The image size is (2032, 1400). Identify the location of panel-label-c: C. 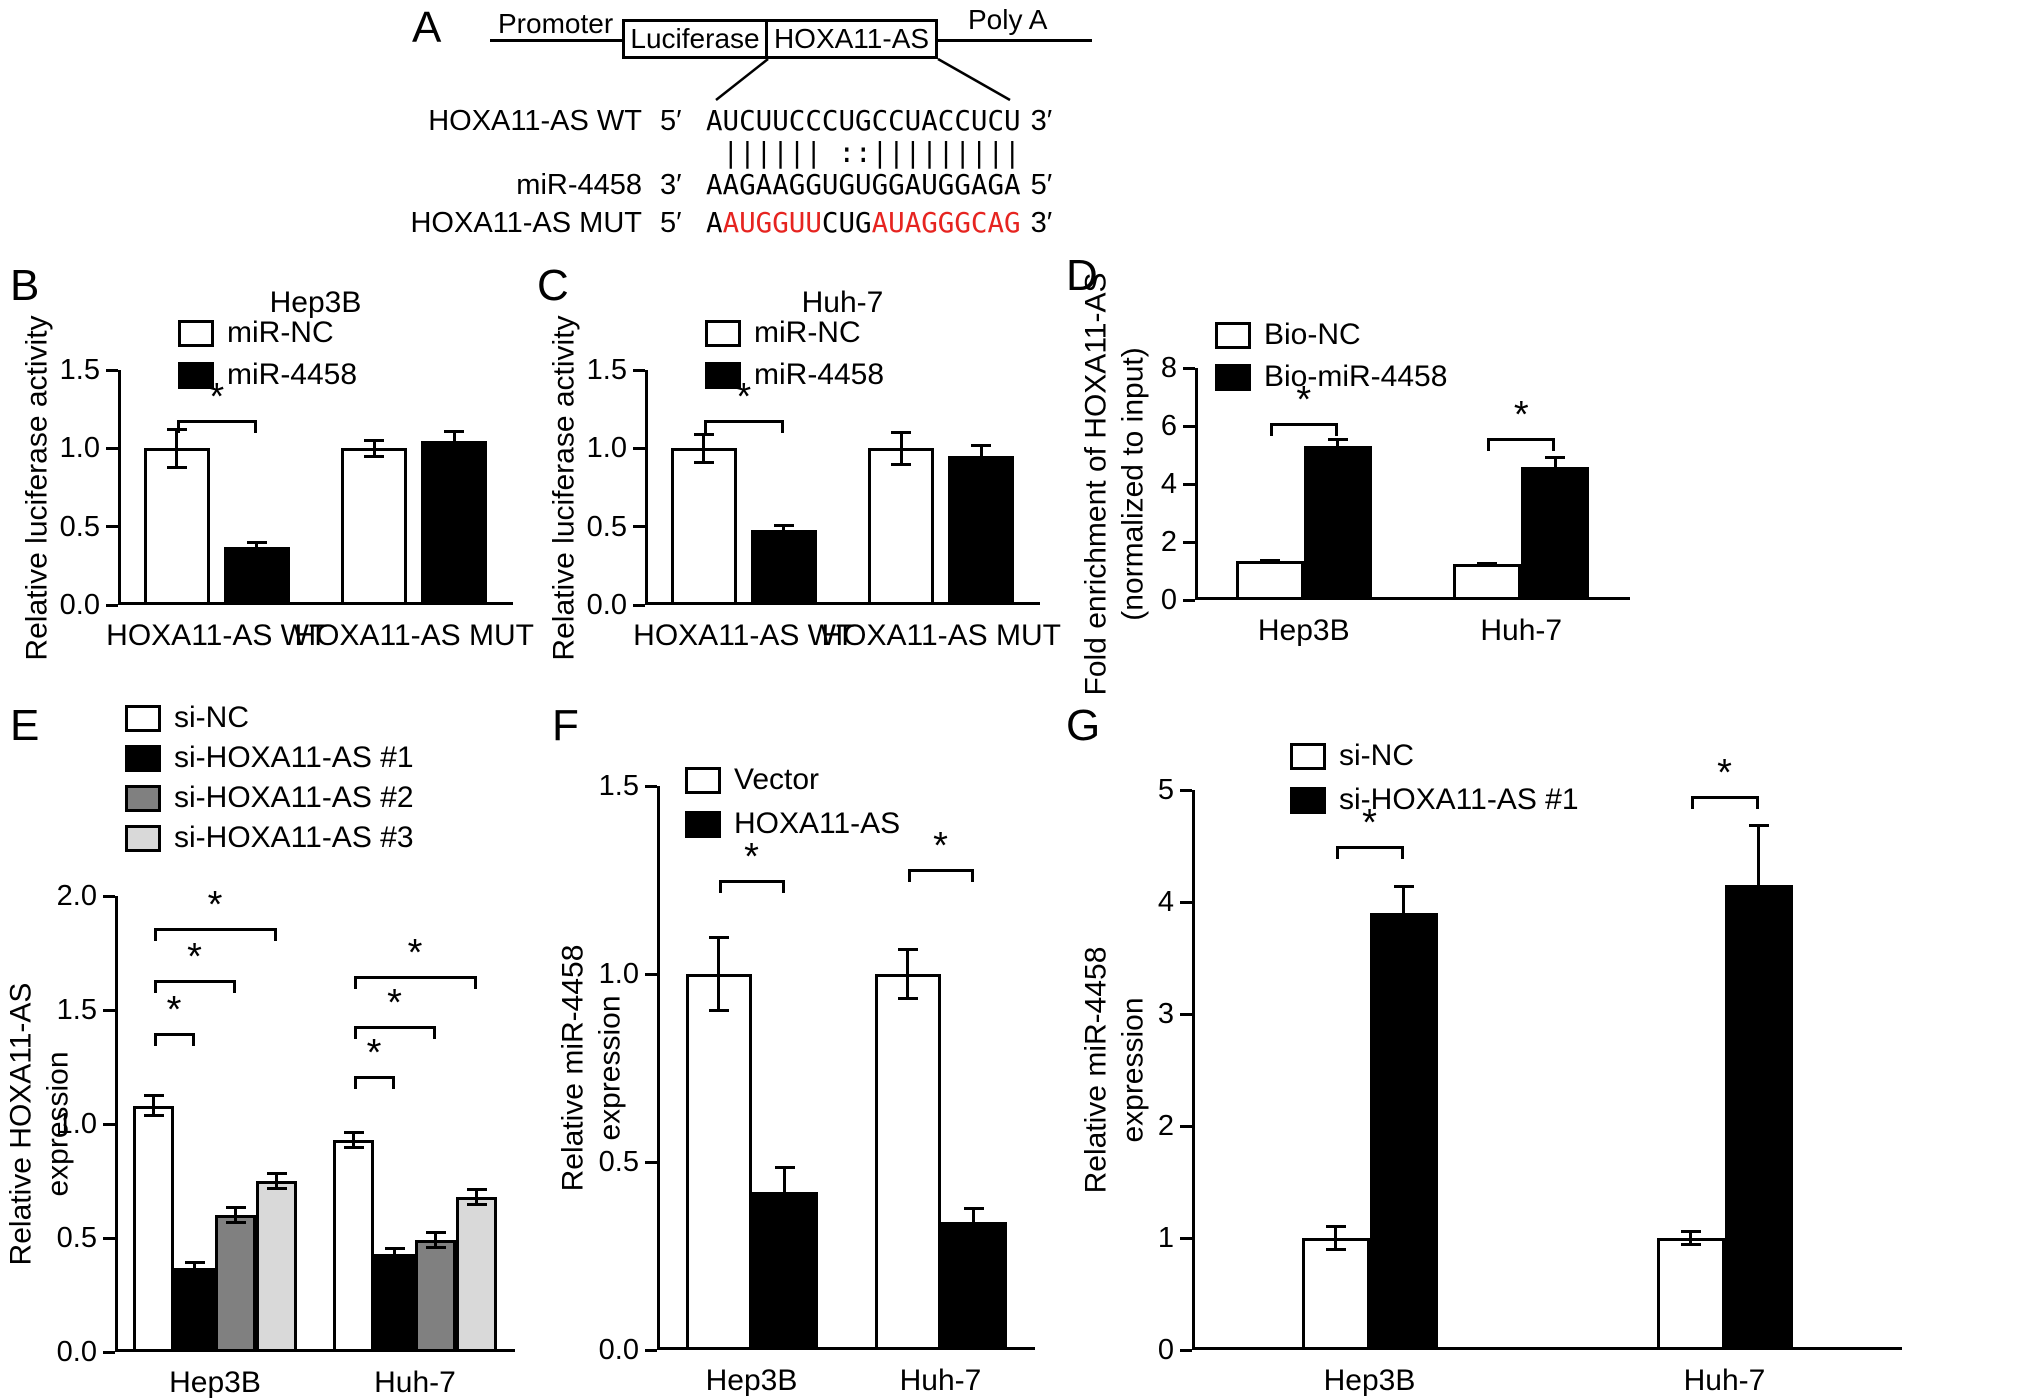
(553, 285).